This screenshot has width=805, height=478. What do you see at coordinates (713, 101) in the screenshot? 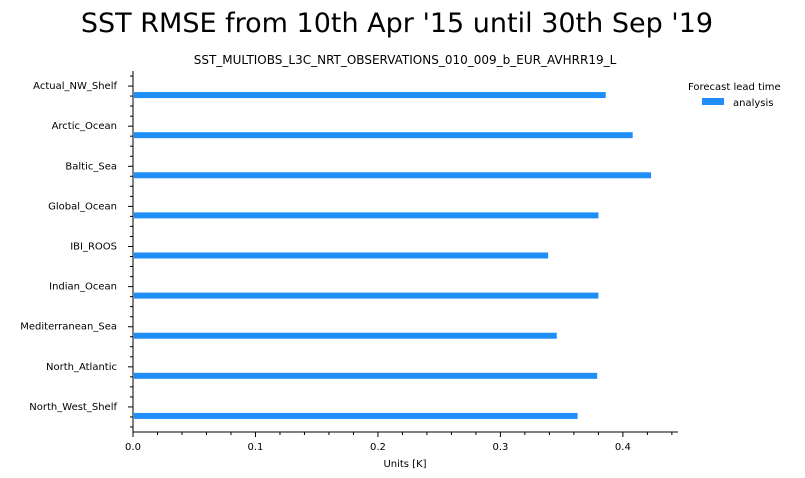
I see `legend-swatch` at bounding box center [713, 101].